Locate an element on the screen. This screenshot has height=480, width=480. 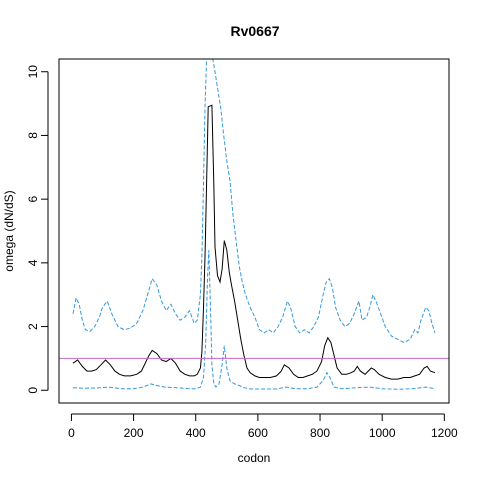
x-axis-label: codon is located at coordinates (254, 458).